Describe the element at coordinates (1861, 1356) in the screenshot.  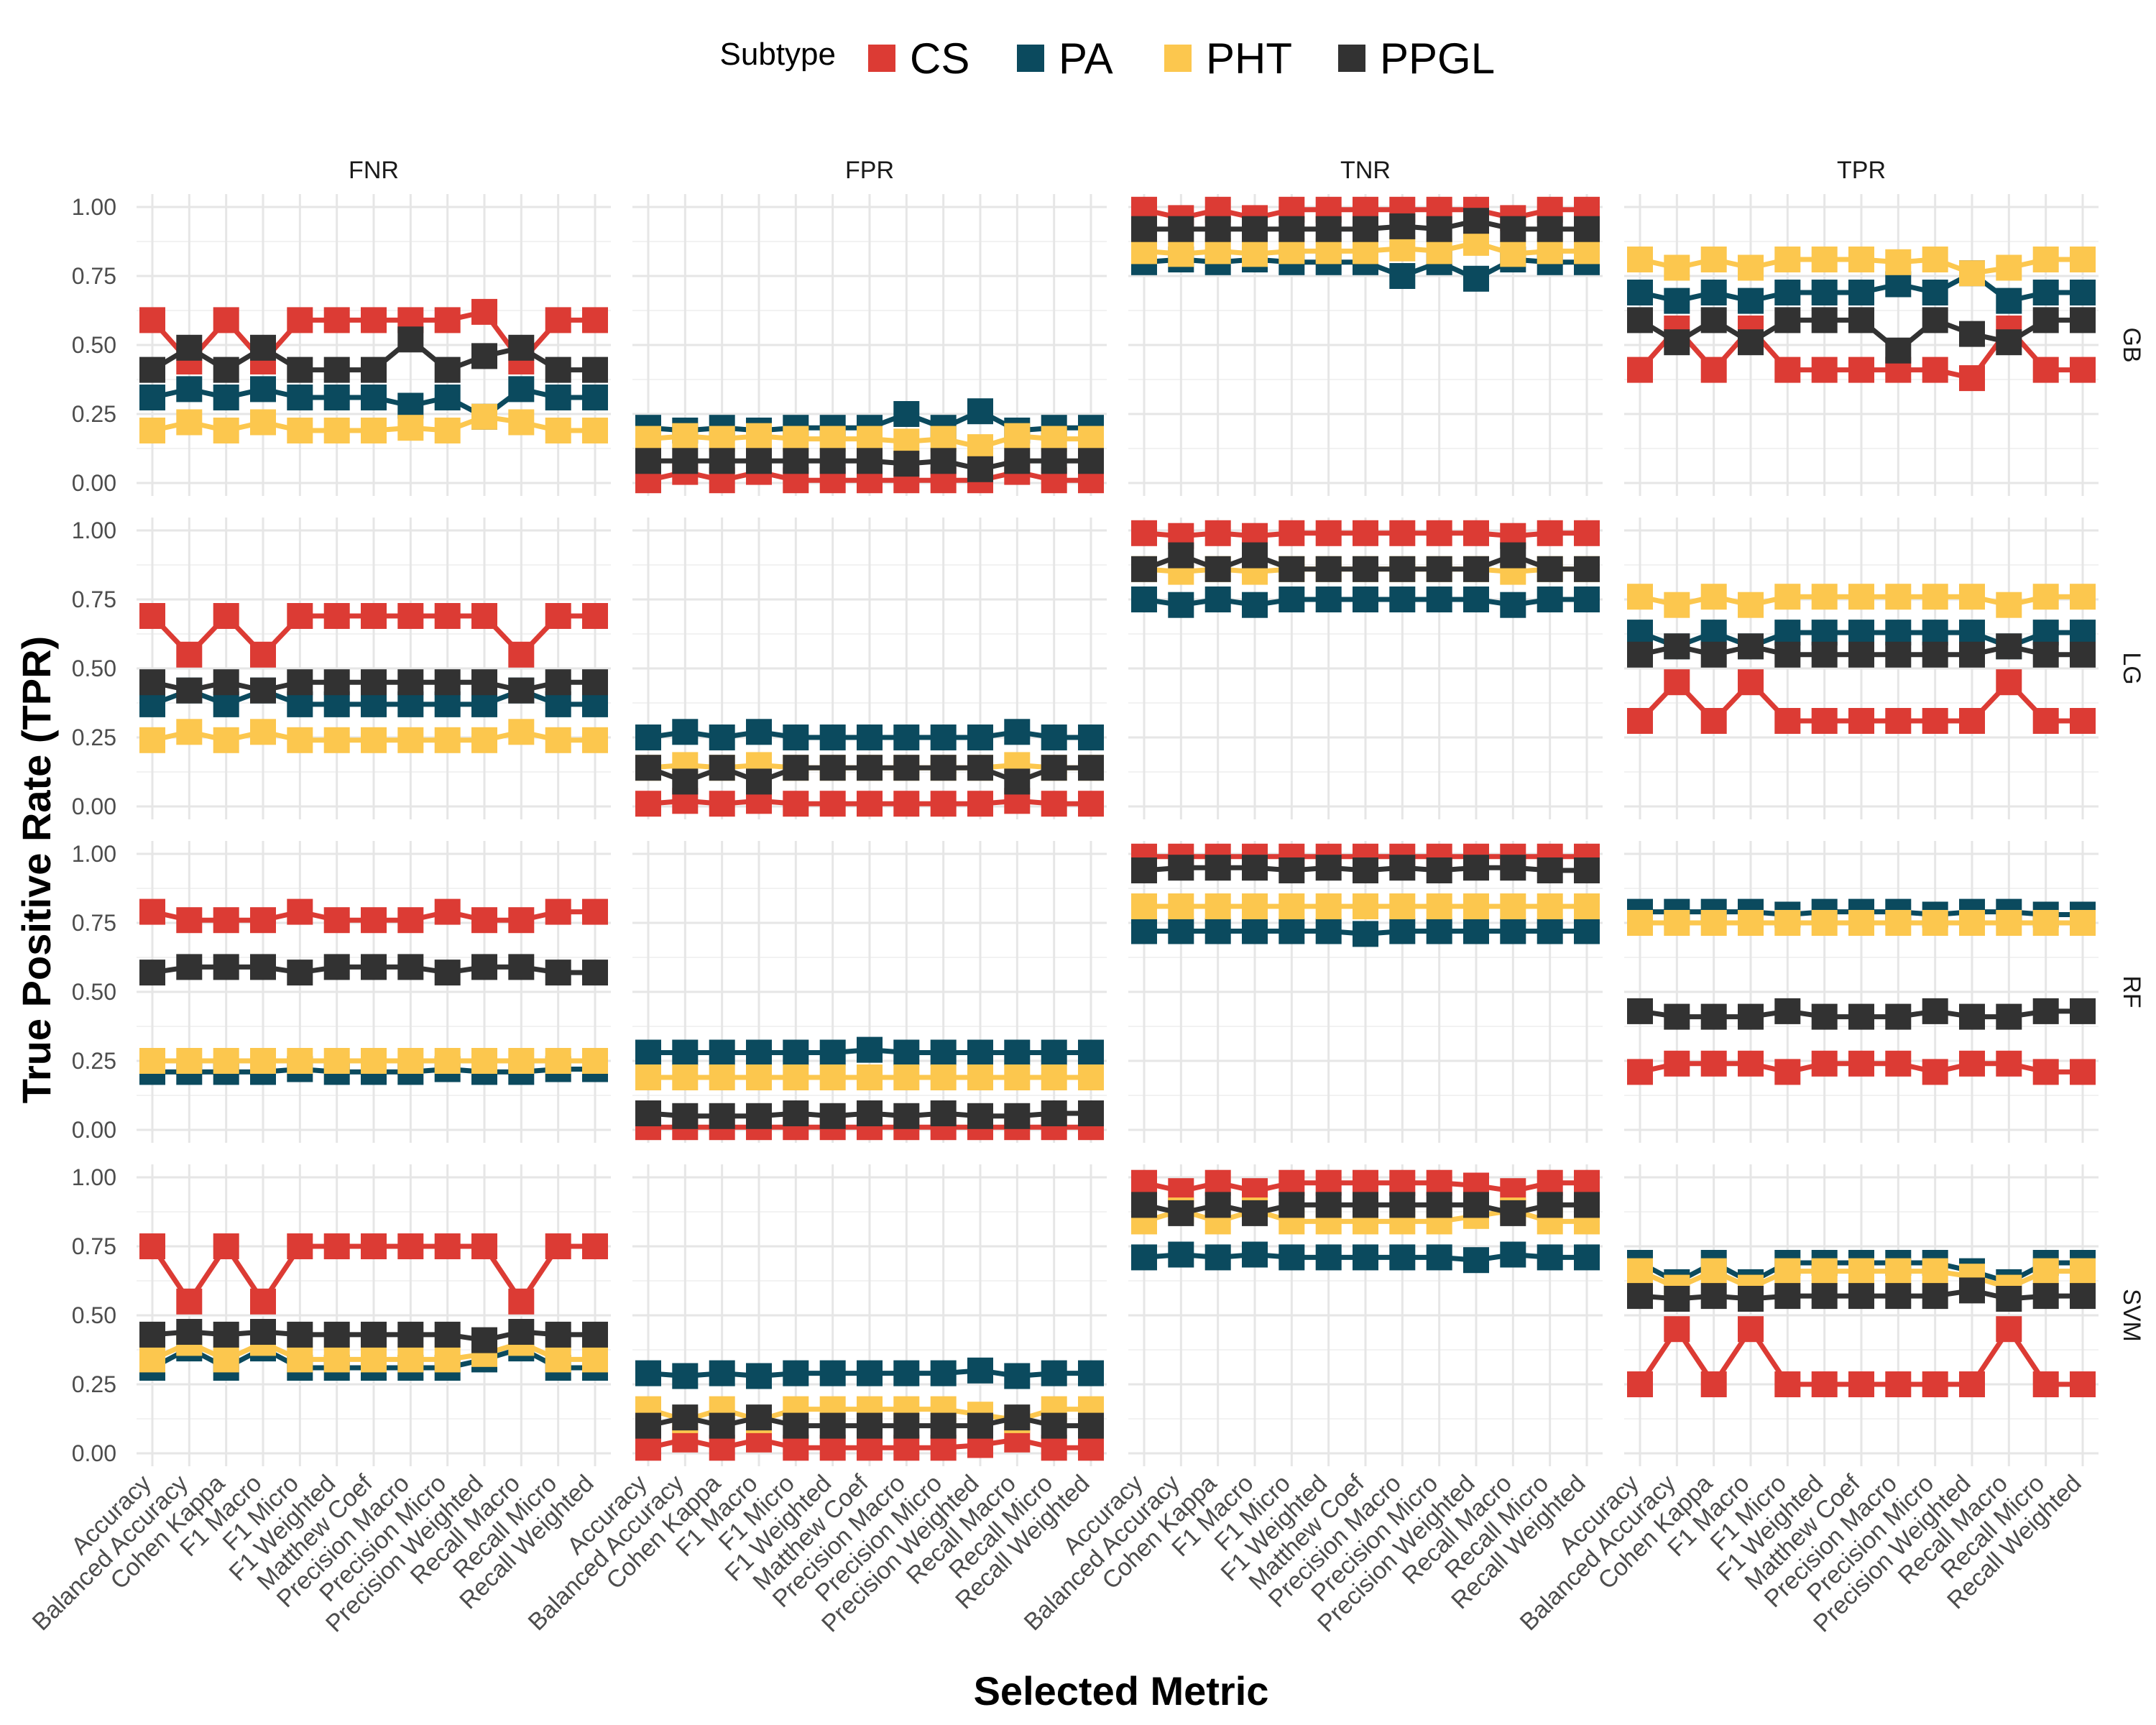
I see `series-cs` at that location.